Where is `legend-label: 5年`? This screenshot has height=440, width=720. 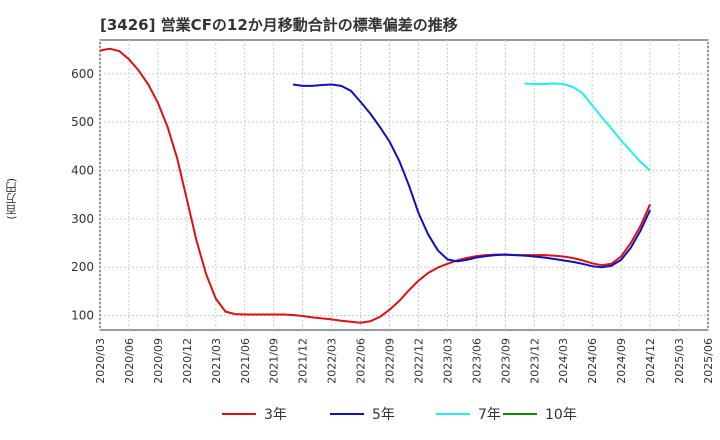 legend-label: 5年 is located at coordinates (383, 415).